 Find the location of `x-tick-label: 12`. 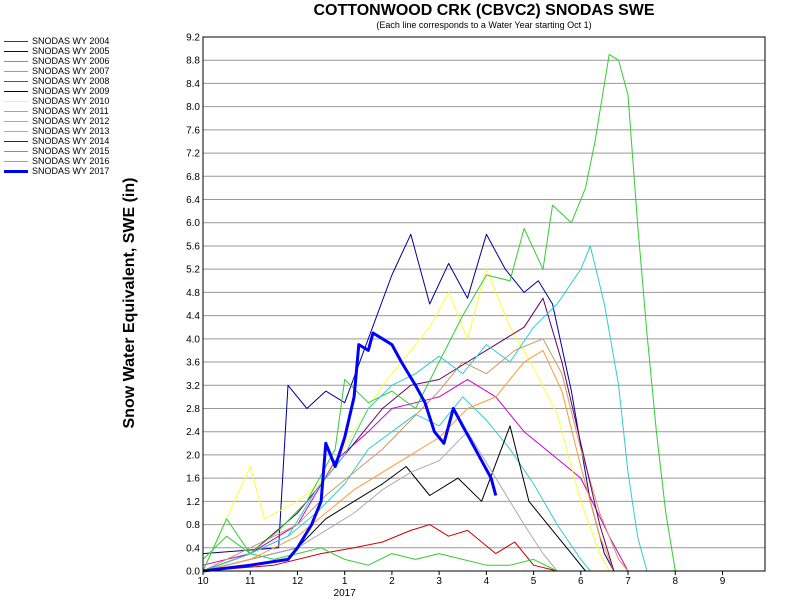

x-tick-label: 12 is located at coordinates (298, 581).